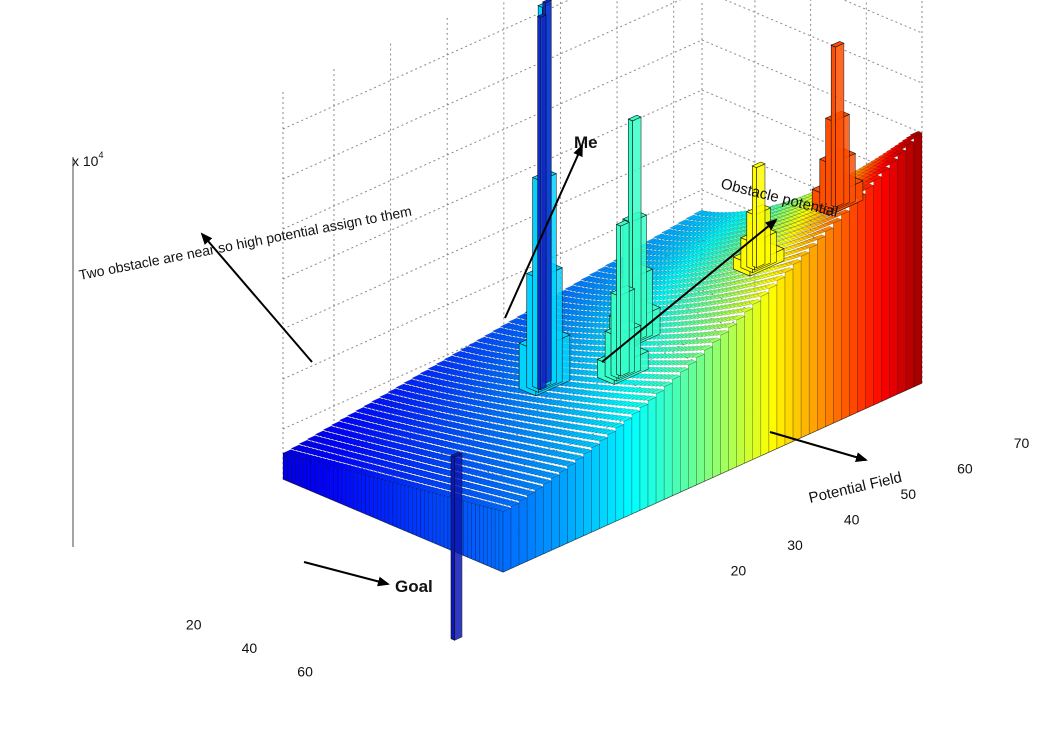  I want to click on x-tick-label: 60, so click(305, 671).